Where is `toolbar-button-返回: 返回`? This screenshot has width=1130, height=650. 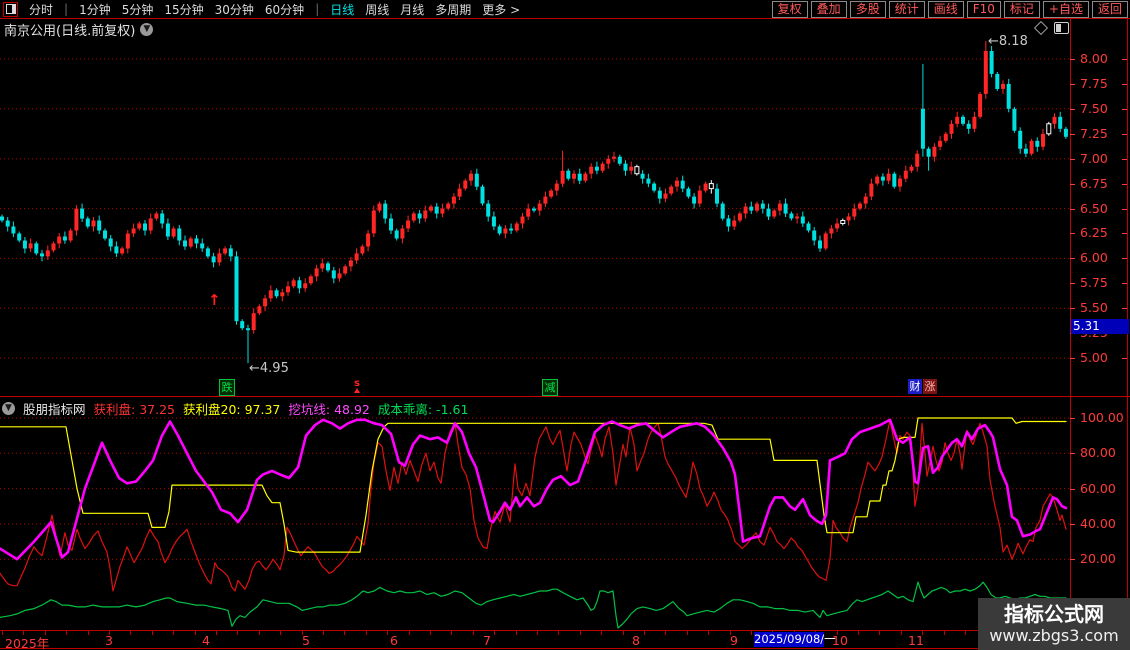
toolbar-button-返回: 返回 is located at coordinates (1109, 9).